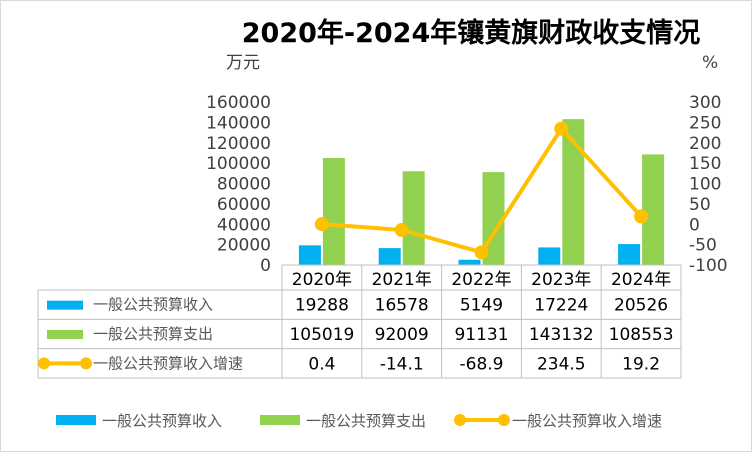 Image resolution: width=752 pixels, height=452 pixels. What do you see at coordinates (703, 246) in the screenshot?
I see `y-right-tick-label: -50` at bounding box center [703, 246].